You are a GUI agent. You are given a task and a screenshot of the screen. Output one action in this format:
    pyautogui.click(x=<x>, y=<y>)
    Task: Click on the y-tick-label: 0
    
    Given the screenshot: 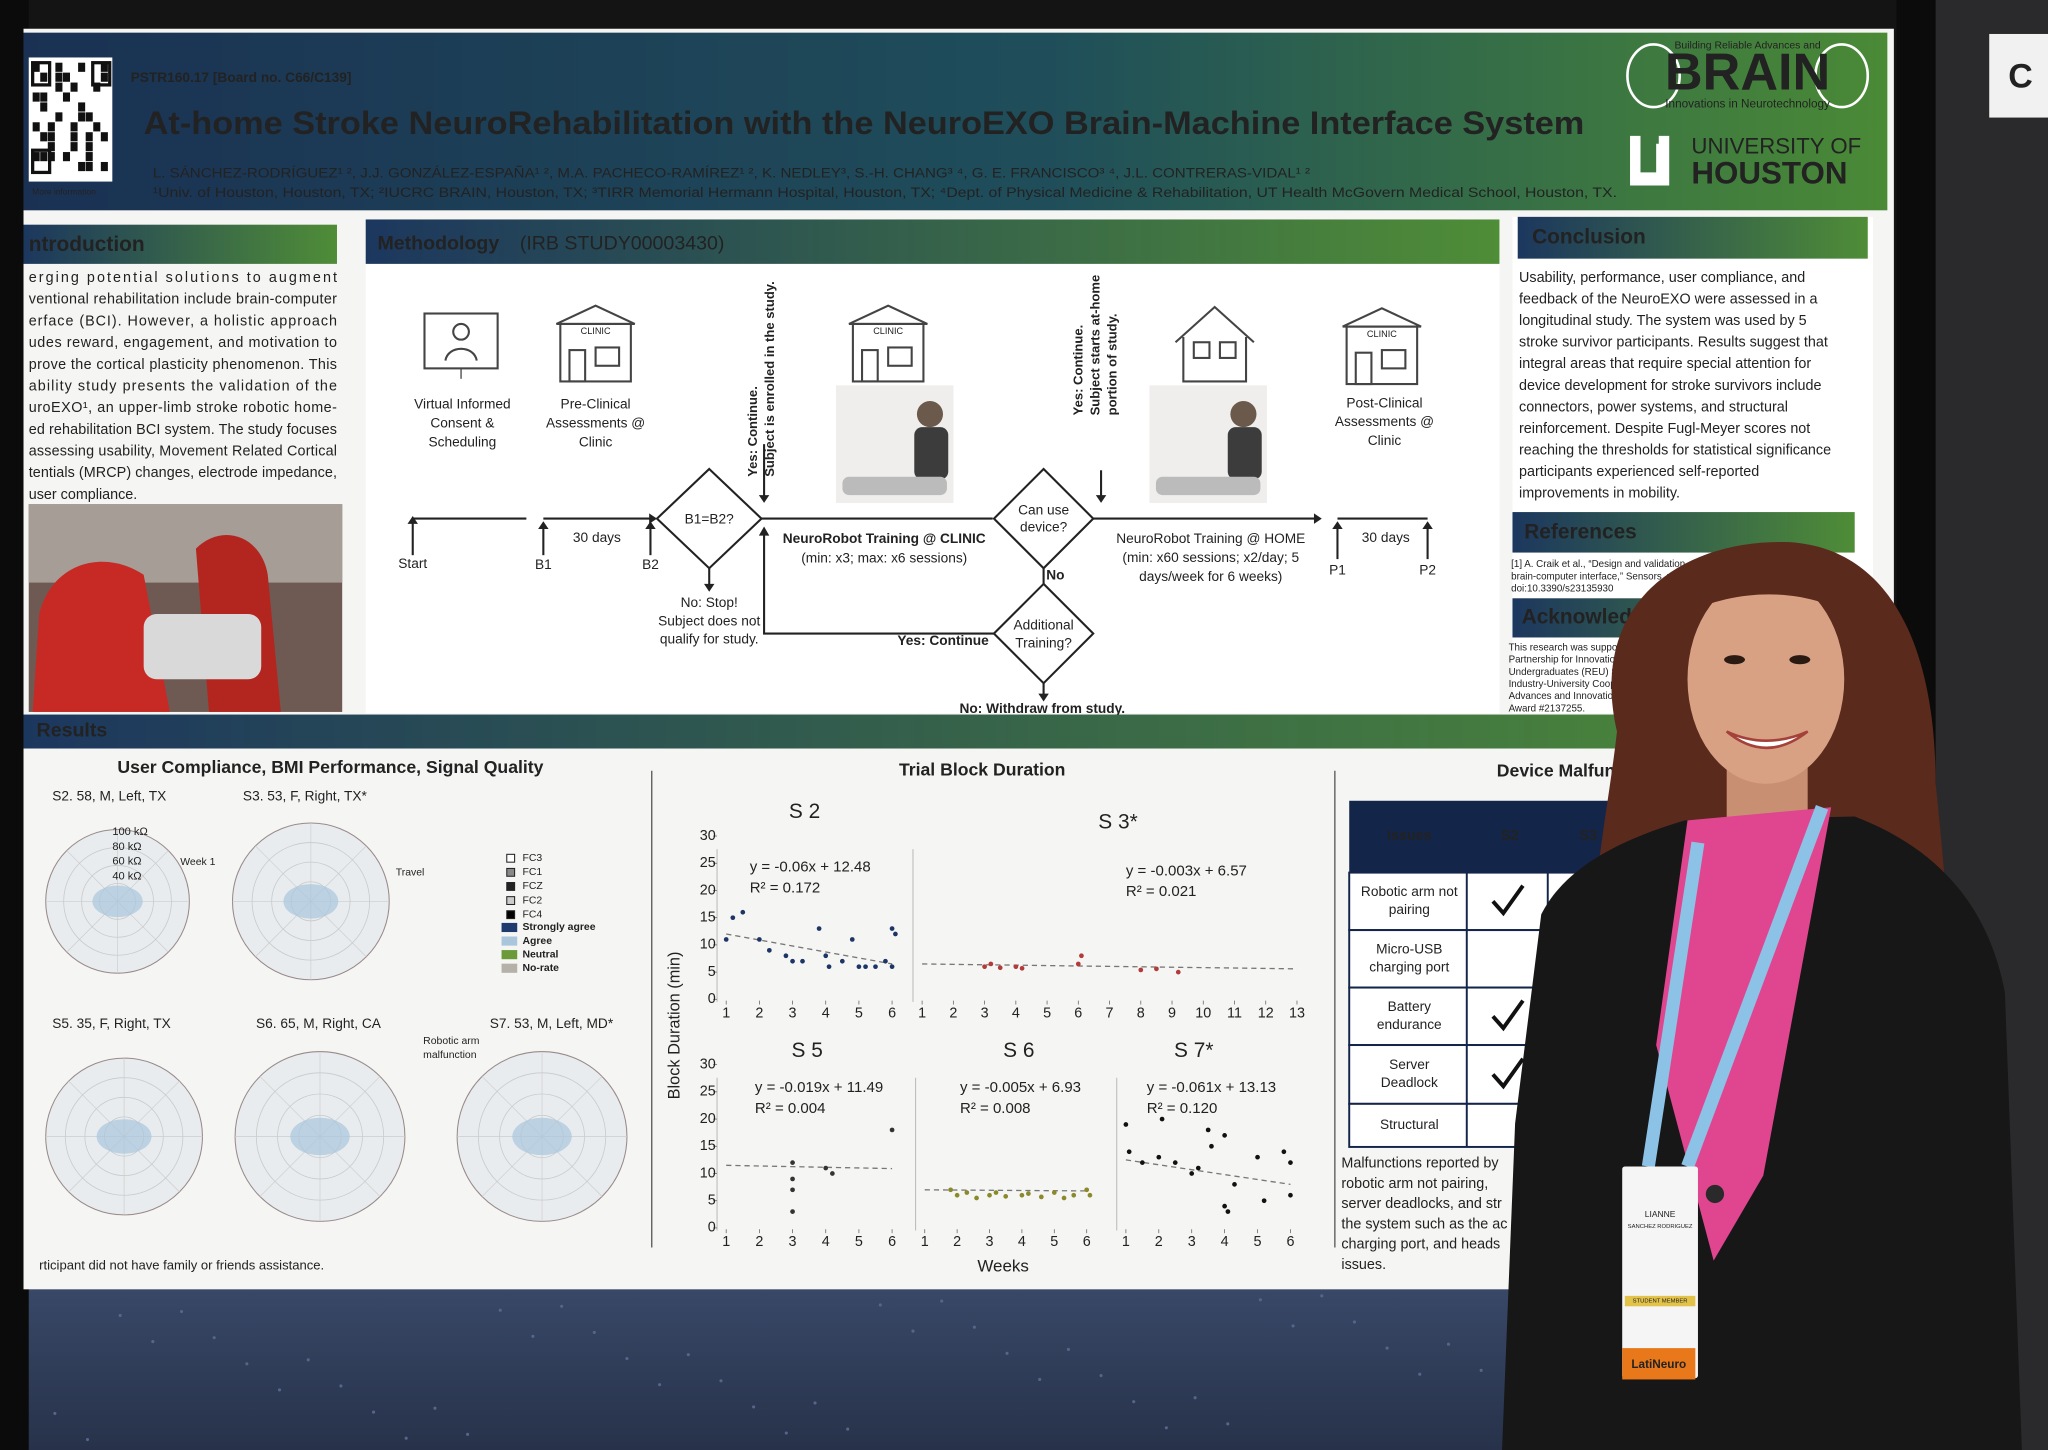 What is the action you would take?
    pyautogui.click(x=712, y=1228)
    